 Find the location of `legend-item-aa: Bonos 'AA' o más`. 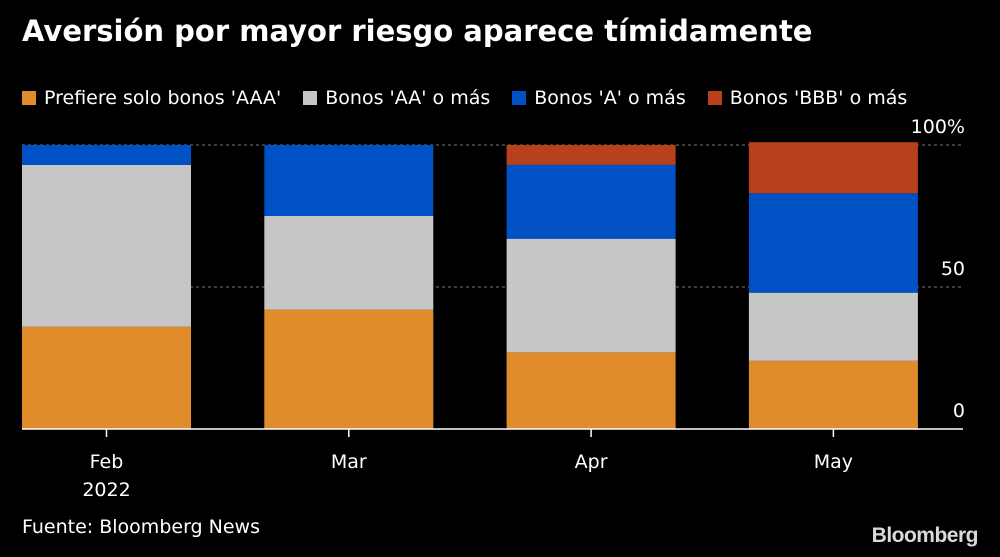

legend-item-aa: Bonos 'AA' o más is located at coordinates (396, 98).